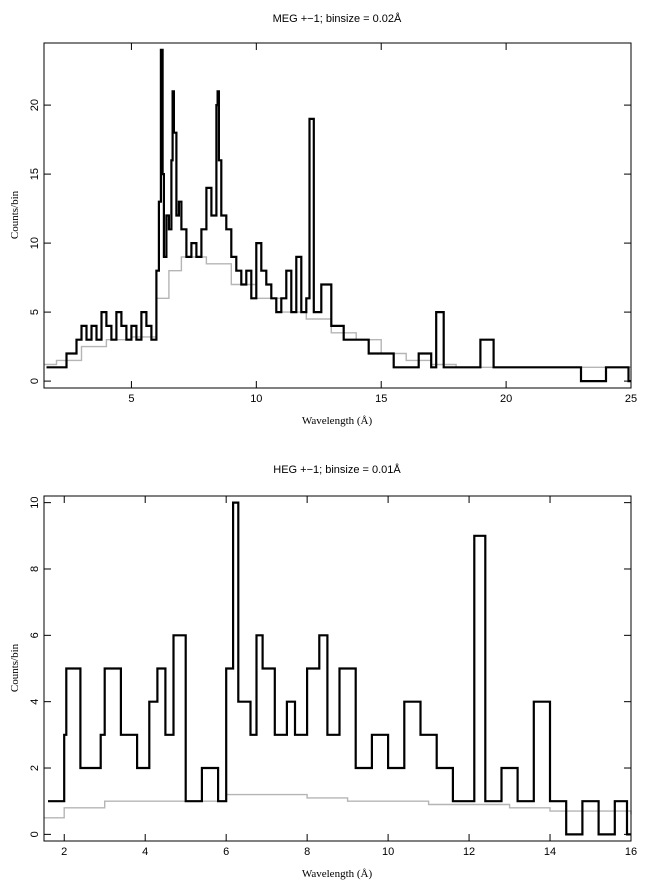 This screenshot has height=891, width=649. Describe the element at coordinates (35, 834) in the screenshot. I see `heg-y-tick-label: 0` at that location.